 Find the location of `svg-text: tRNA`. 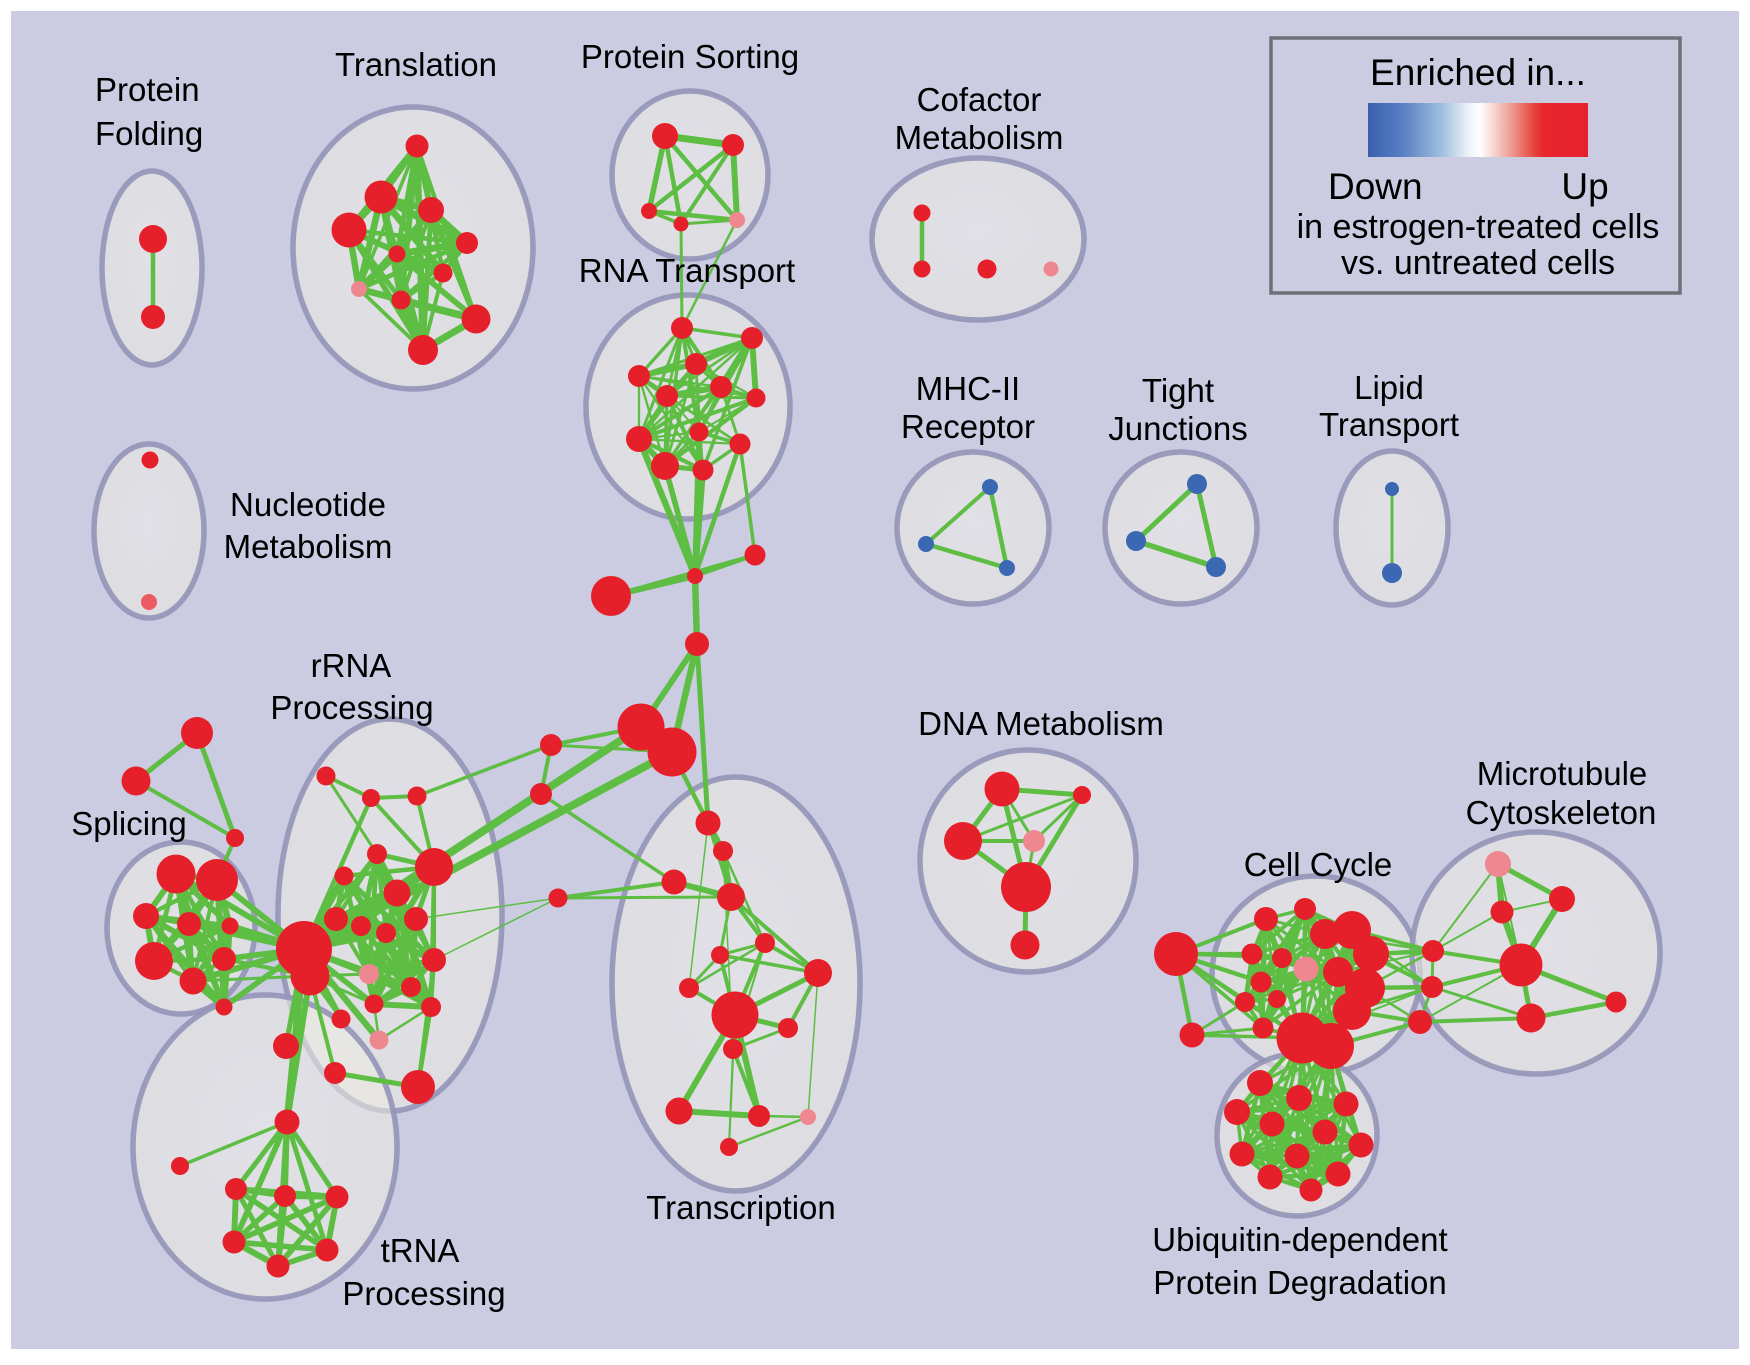

svg-text: tRNA is located at coordinates (420, 1250).